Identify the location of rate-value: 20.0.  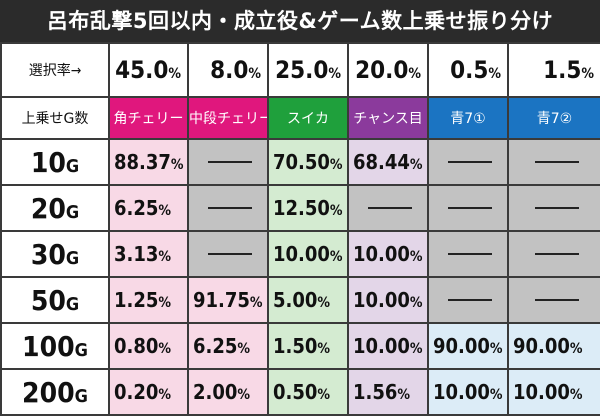
(382, 70).